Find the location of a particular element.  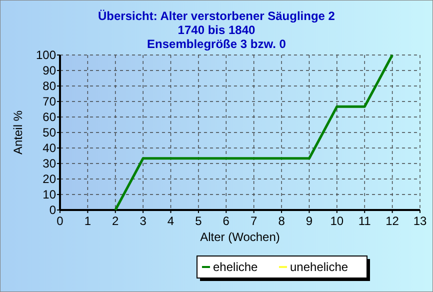

y-tick-label: 100 is located at coordinates (46, 55).